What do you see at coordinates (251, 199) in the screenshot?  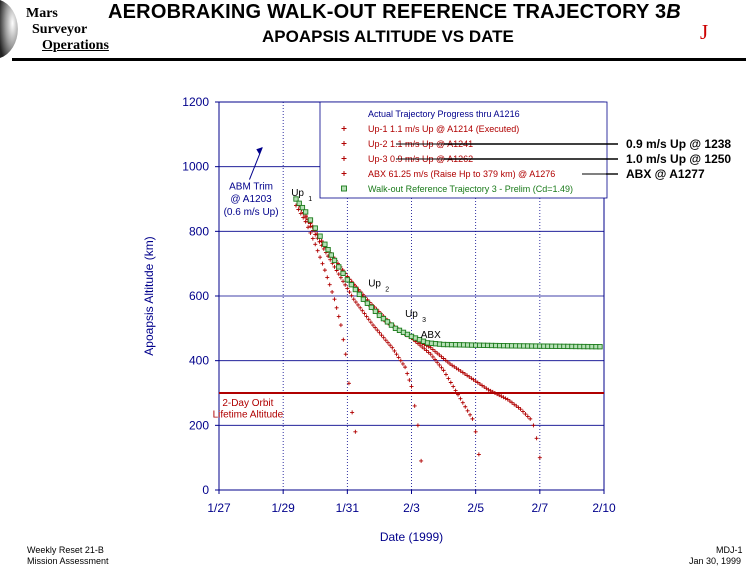 I see `chart-annotation: @ A1203` at bounding box center [251, 199].